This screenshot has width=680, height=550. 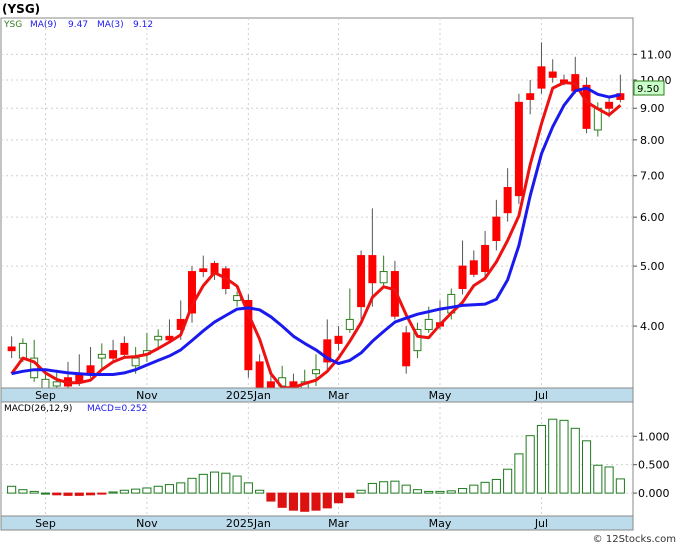 I want to click on macd-value: MACD=0.252, so click(x=117, y=409).